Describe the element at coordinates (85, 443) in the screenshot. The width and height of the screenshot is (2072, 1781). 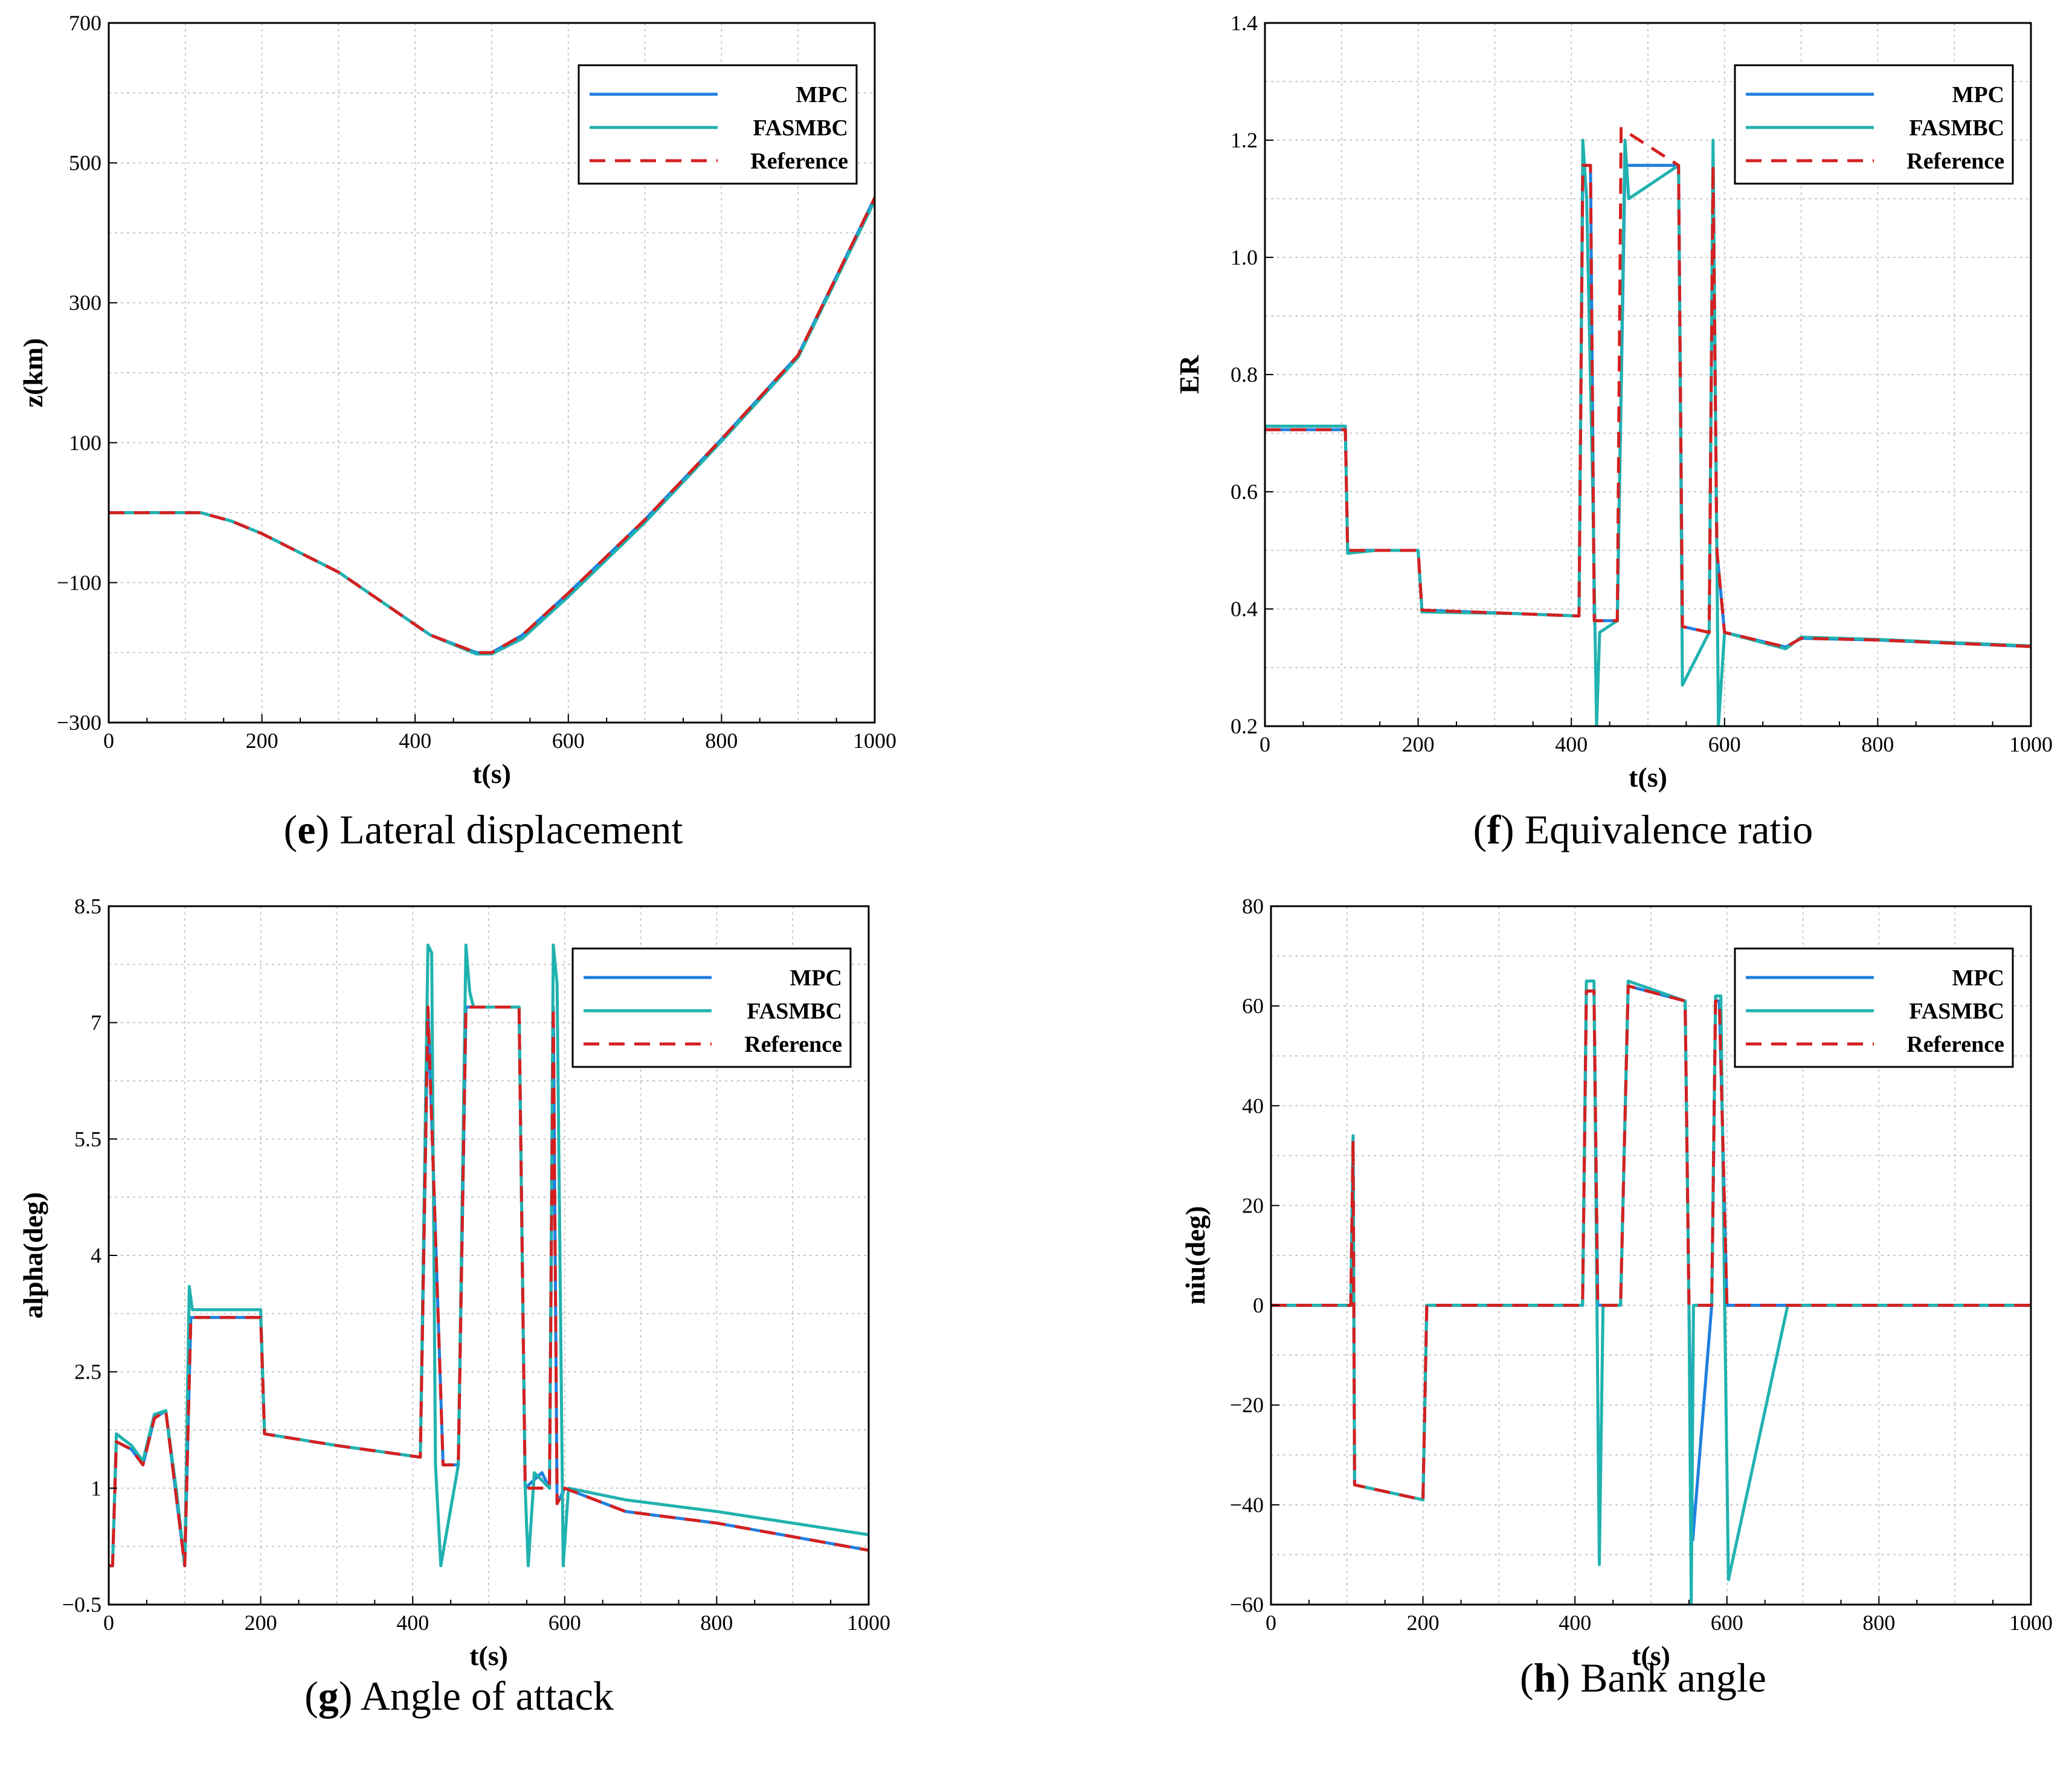
I see `y-tick-label: 100` at that location.